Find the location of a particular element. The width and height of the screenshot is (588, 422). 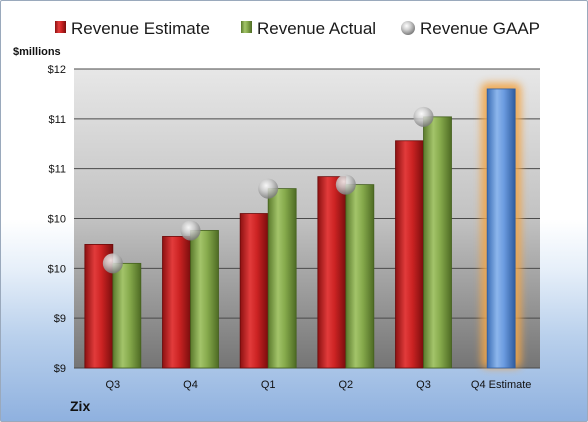

y-axis-ticks: $9 $9 $10 $10 $11 $11 $12 is located at coordinates (57, 219).